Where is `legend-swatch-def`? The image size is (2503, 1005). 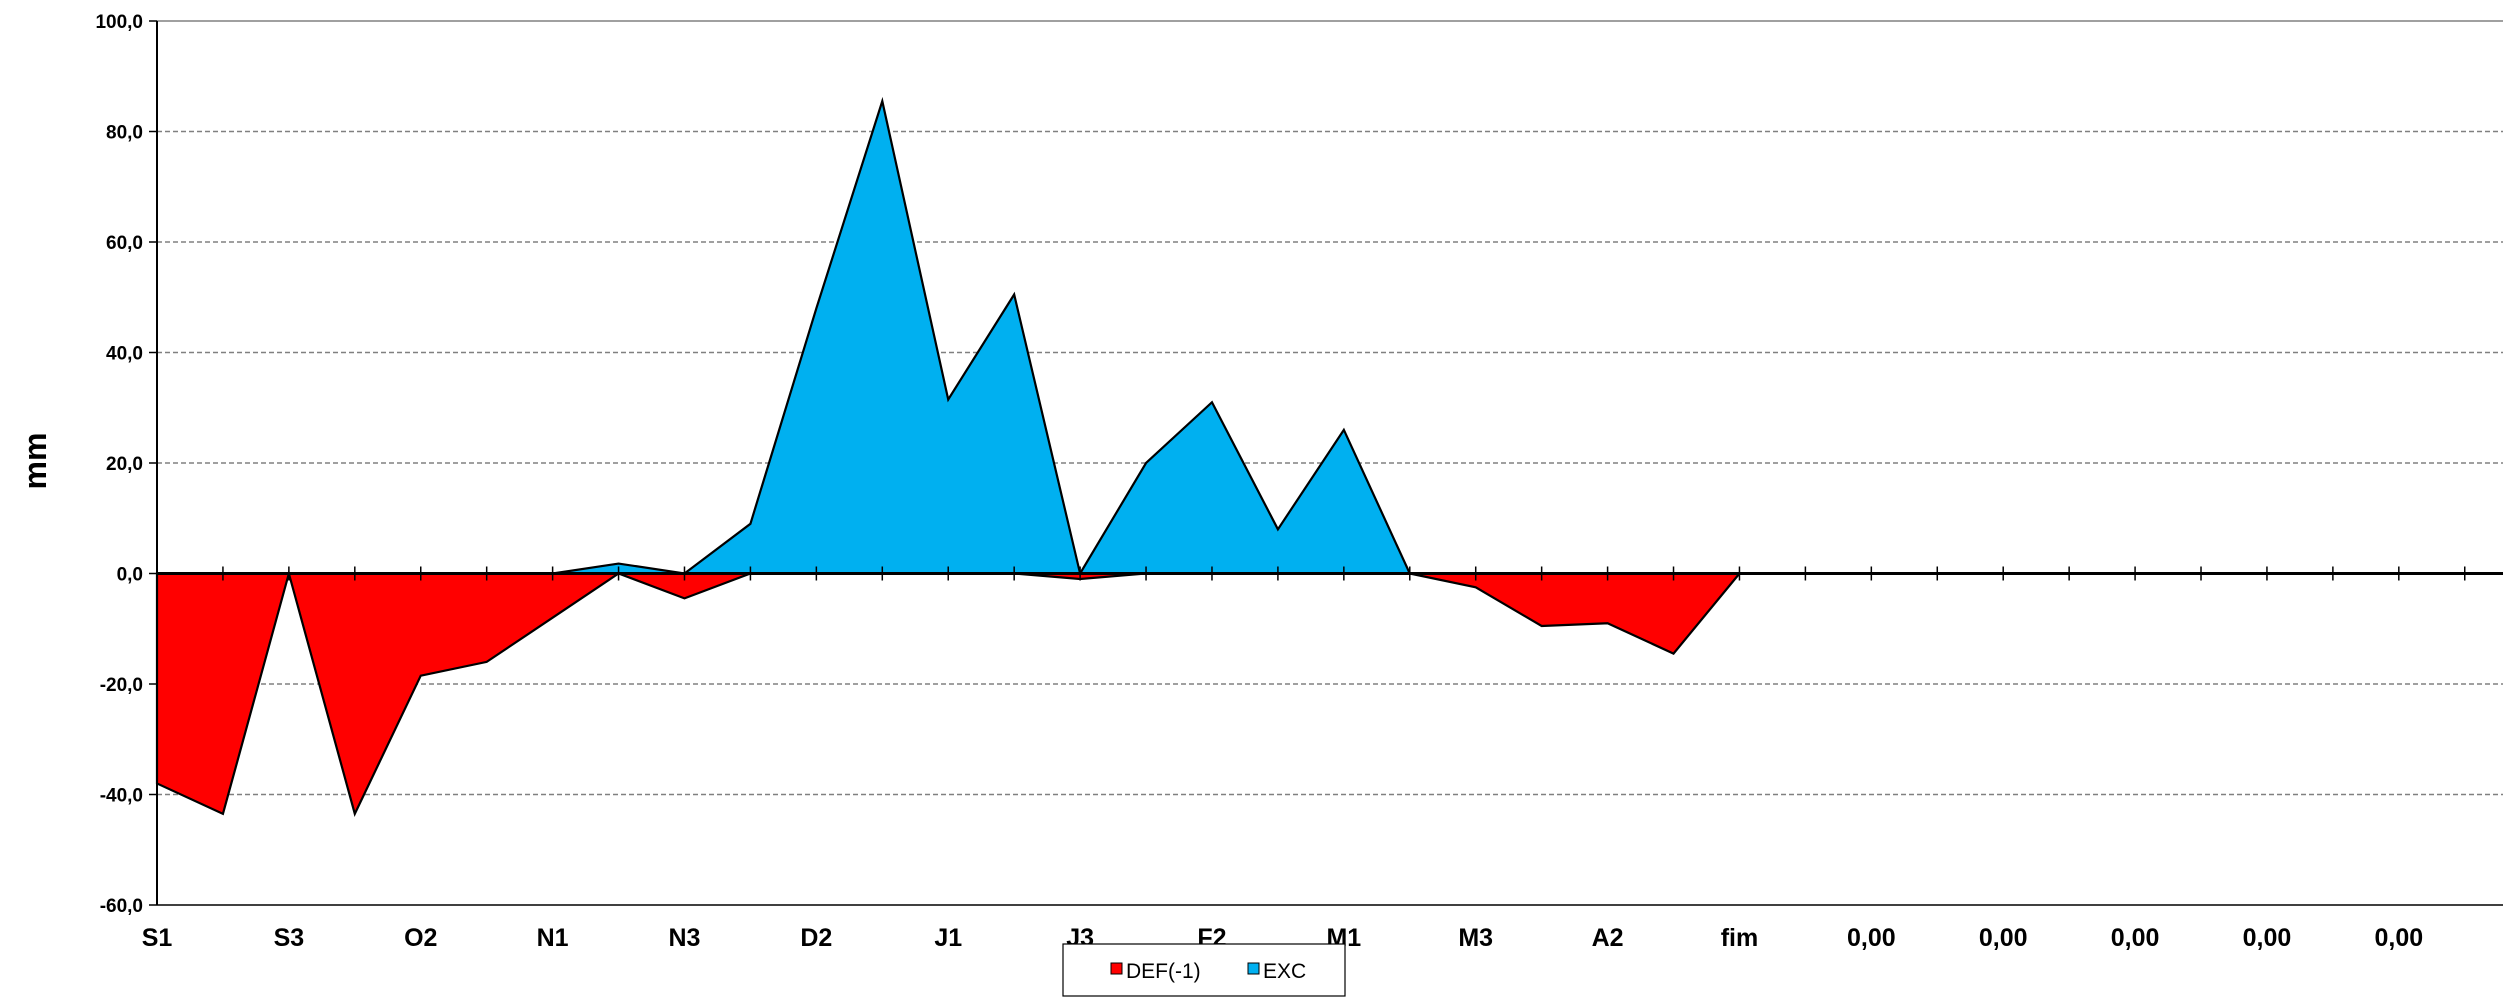
legend-swatch-def is located at coordinates (1116, 968).